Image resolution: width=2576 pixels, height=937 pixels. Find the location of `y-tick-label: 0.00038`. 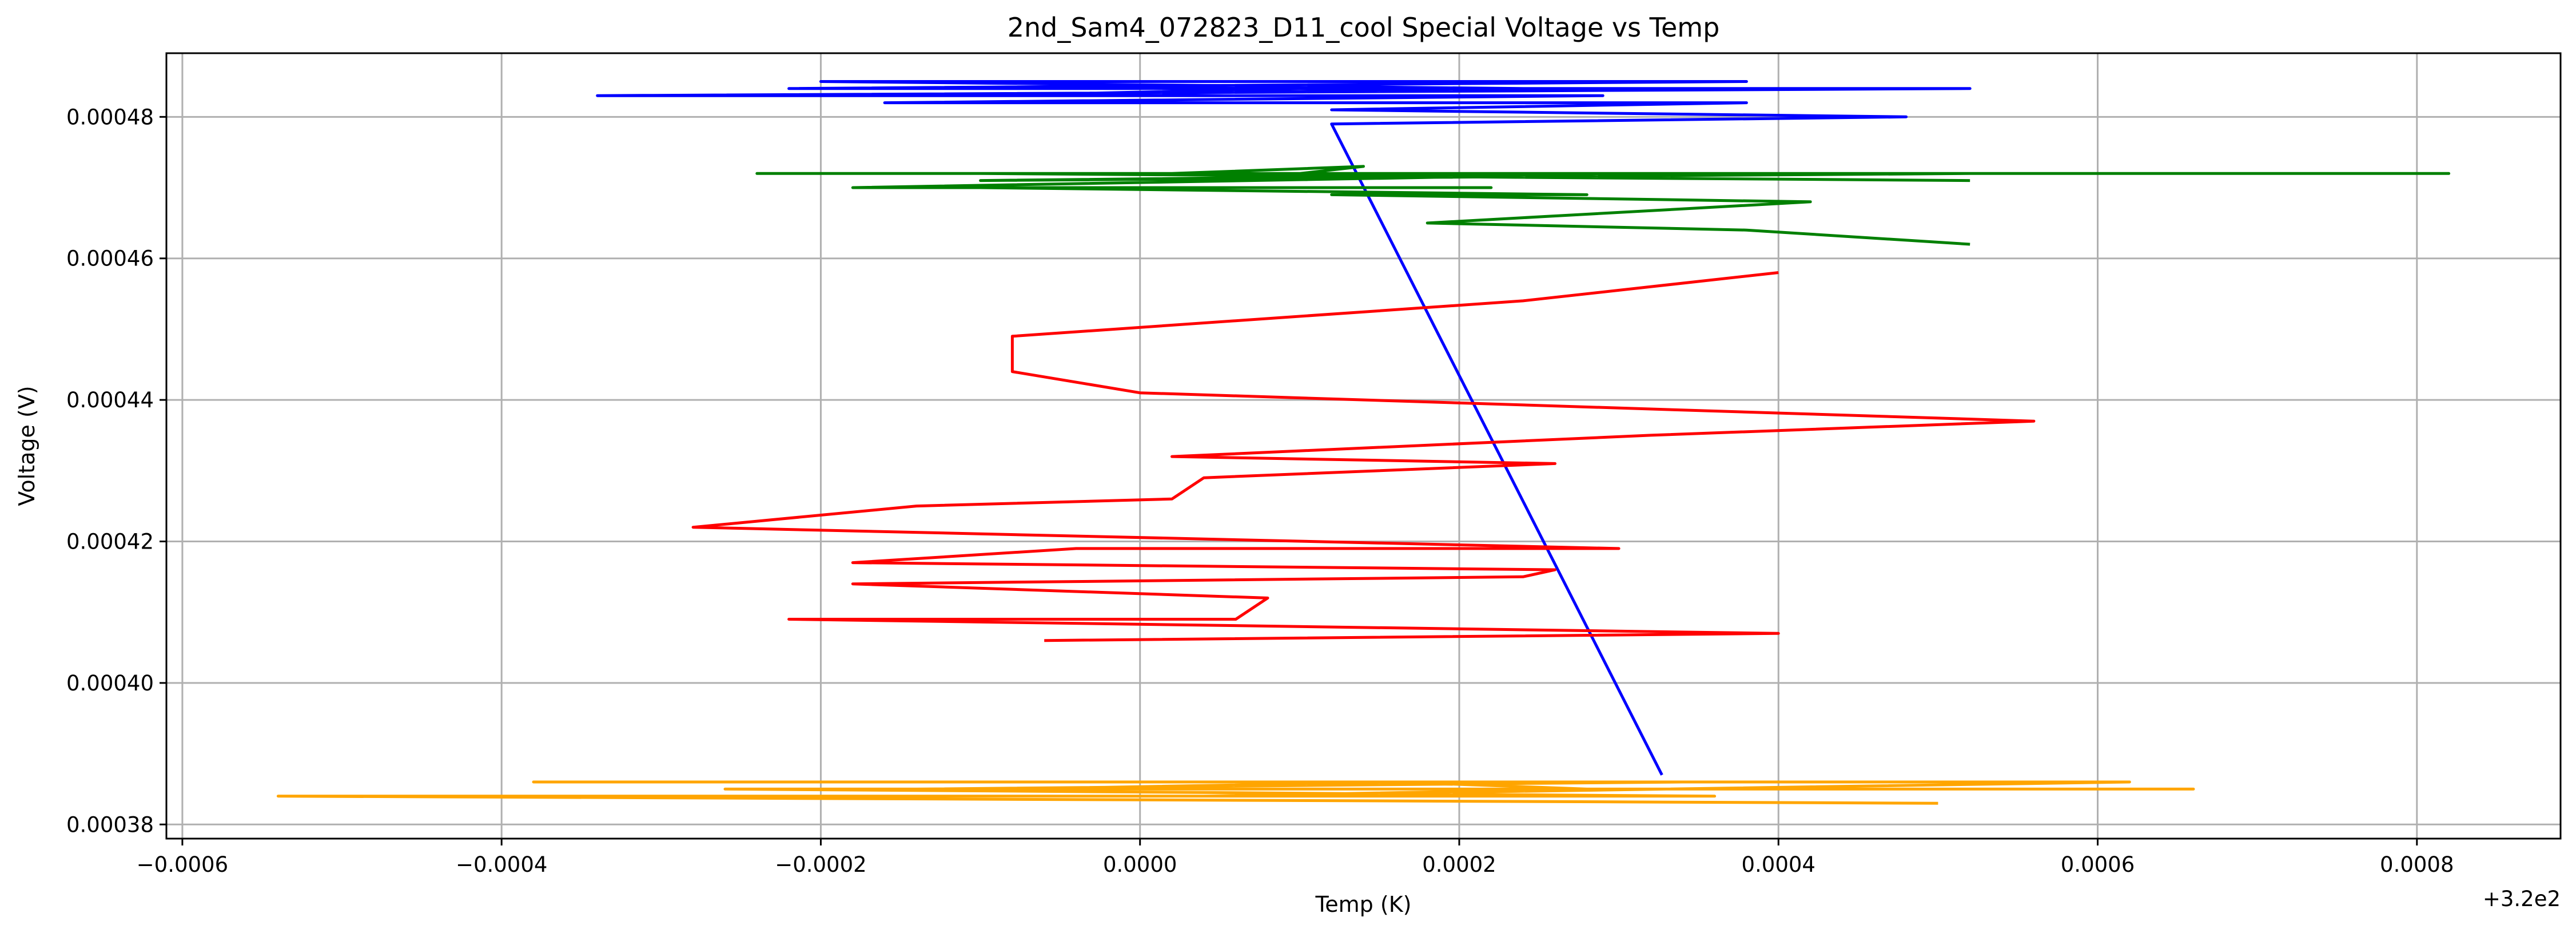

y-tick-label: 0.00038 is located at coordinates (110, 824).